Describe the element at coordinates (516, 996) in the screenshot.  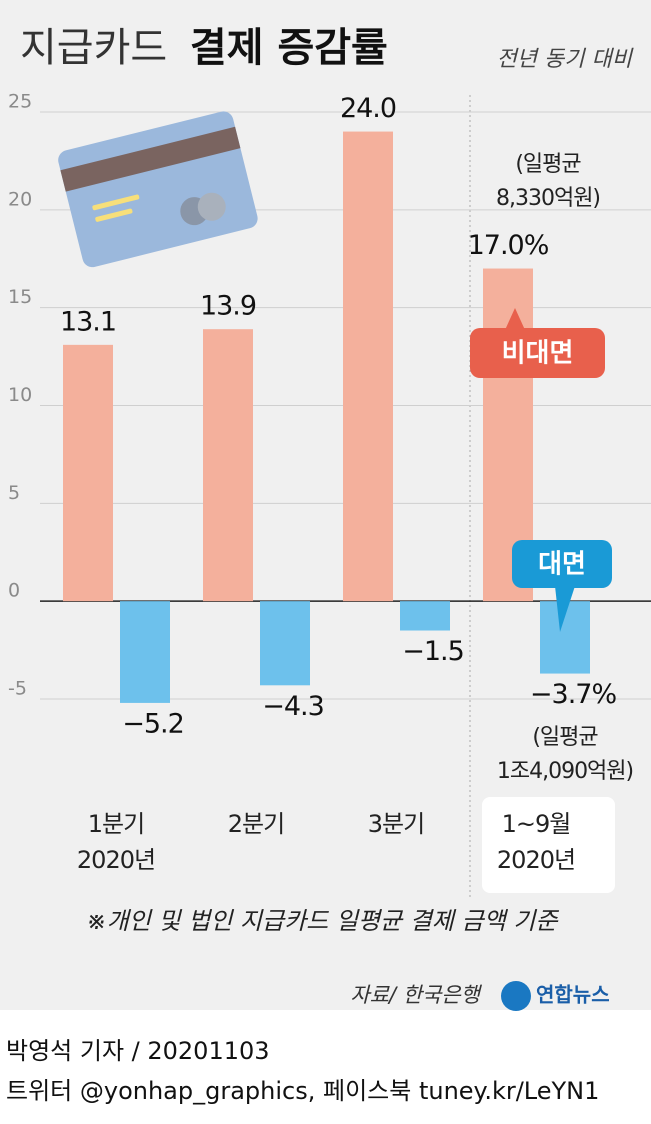
I see `logo-mark` at that location.